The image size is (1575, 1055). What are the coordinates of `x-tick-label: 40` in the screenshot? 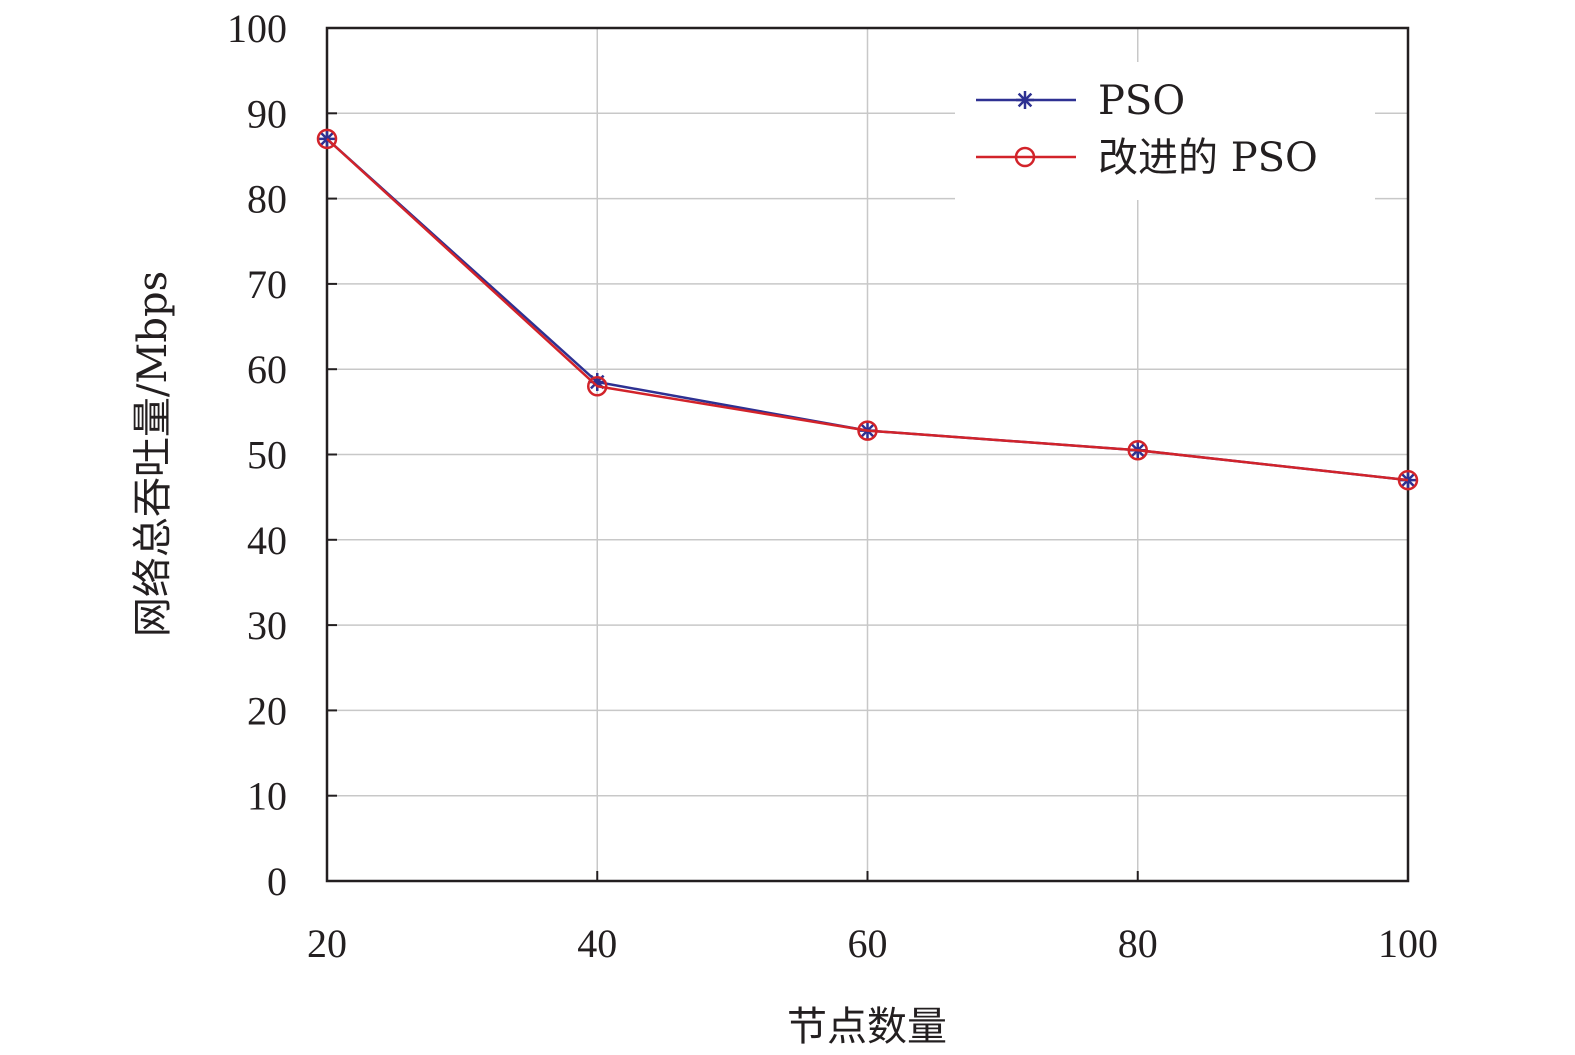 It's located at (597, 943).